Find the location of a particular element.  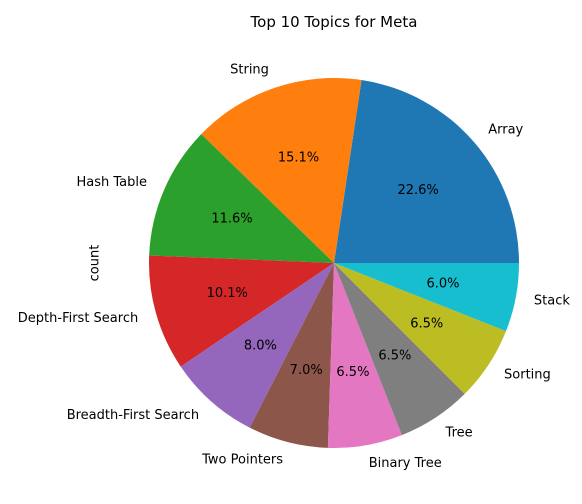

pie-slice-stack is located at coordinates (426, 297).